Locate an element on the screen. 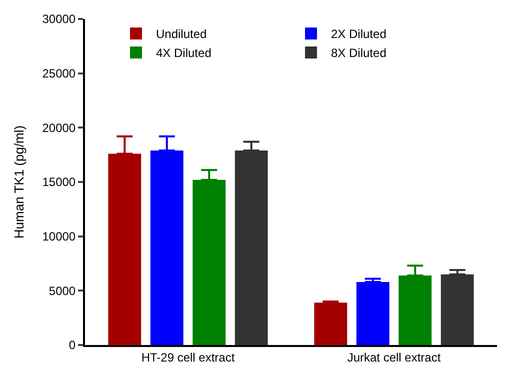  legend-label: 8X Diluted is located at coordinates (358, 53).